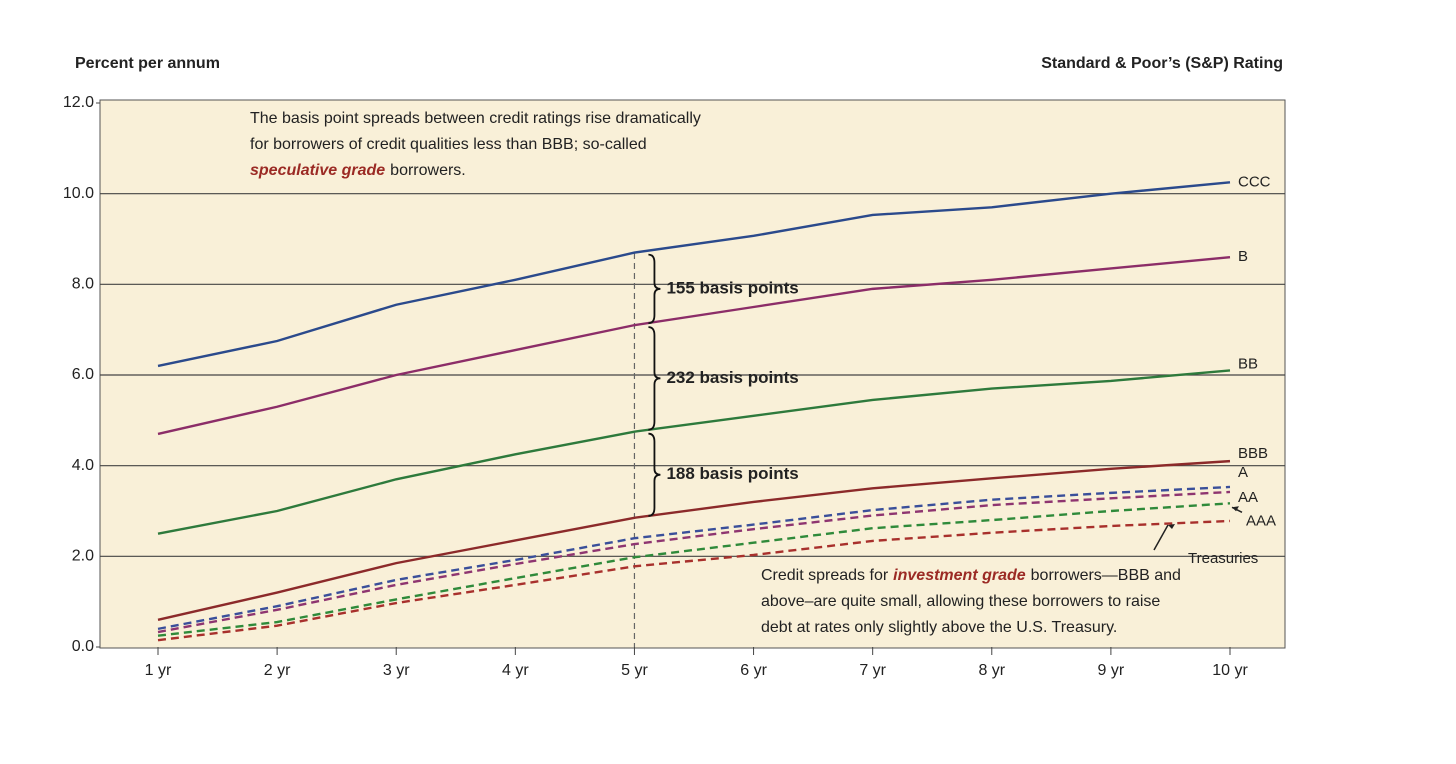 This screenshot has height=764, width=1456. I want to click on y-tick-label: 2.0, so click(83, 556).